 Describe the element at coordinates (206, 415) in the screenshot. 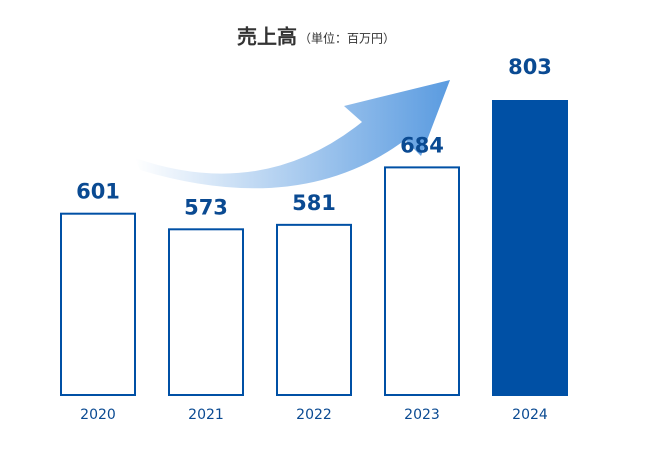

I see `x-tick-label: 2021` at that location.